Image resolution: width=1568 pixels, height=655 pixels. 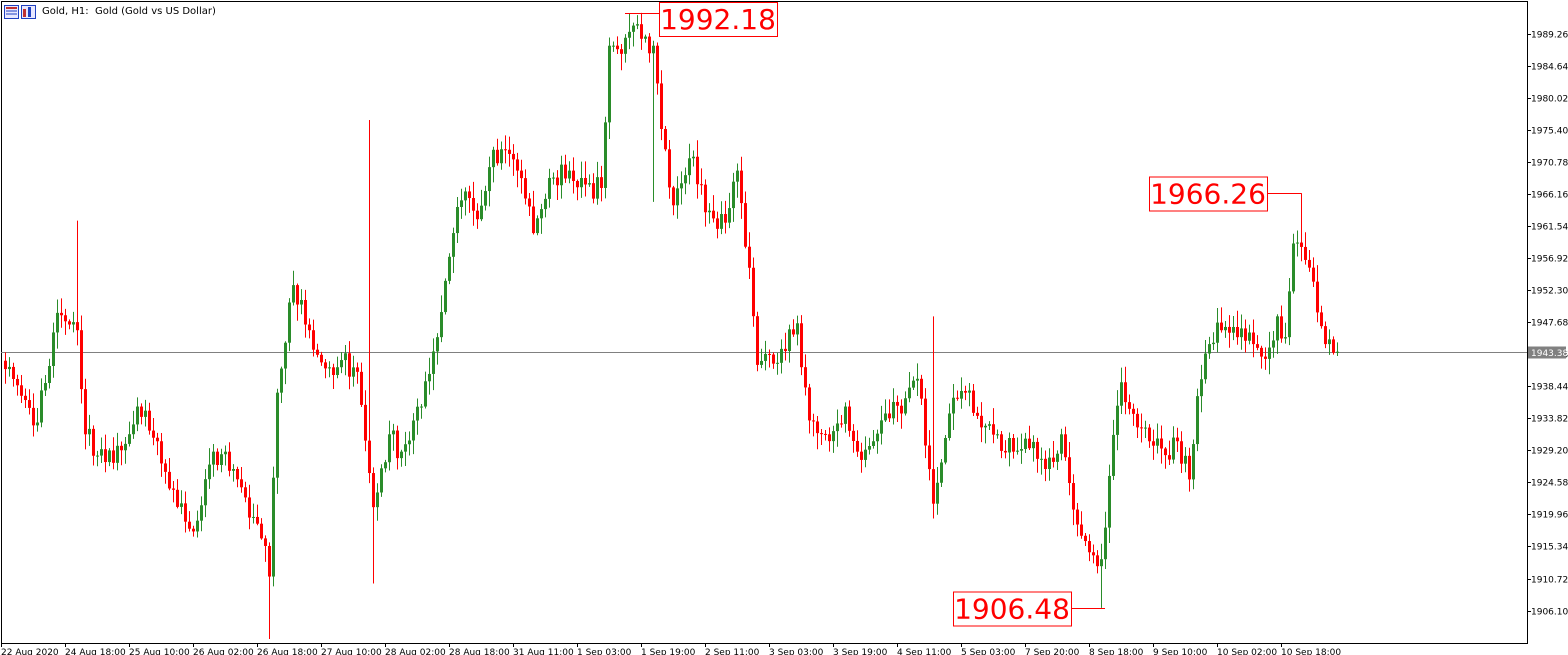 I want to click on x-tick-label: 24 Aug 18:00, so click(x=95, y=651).